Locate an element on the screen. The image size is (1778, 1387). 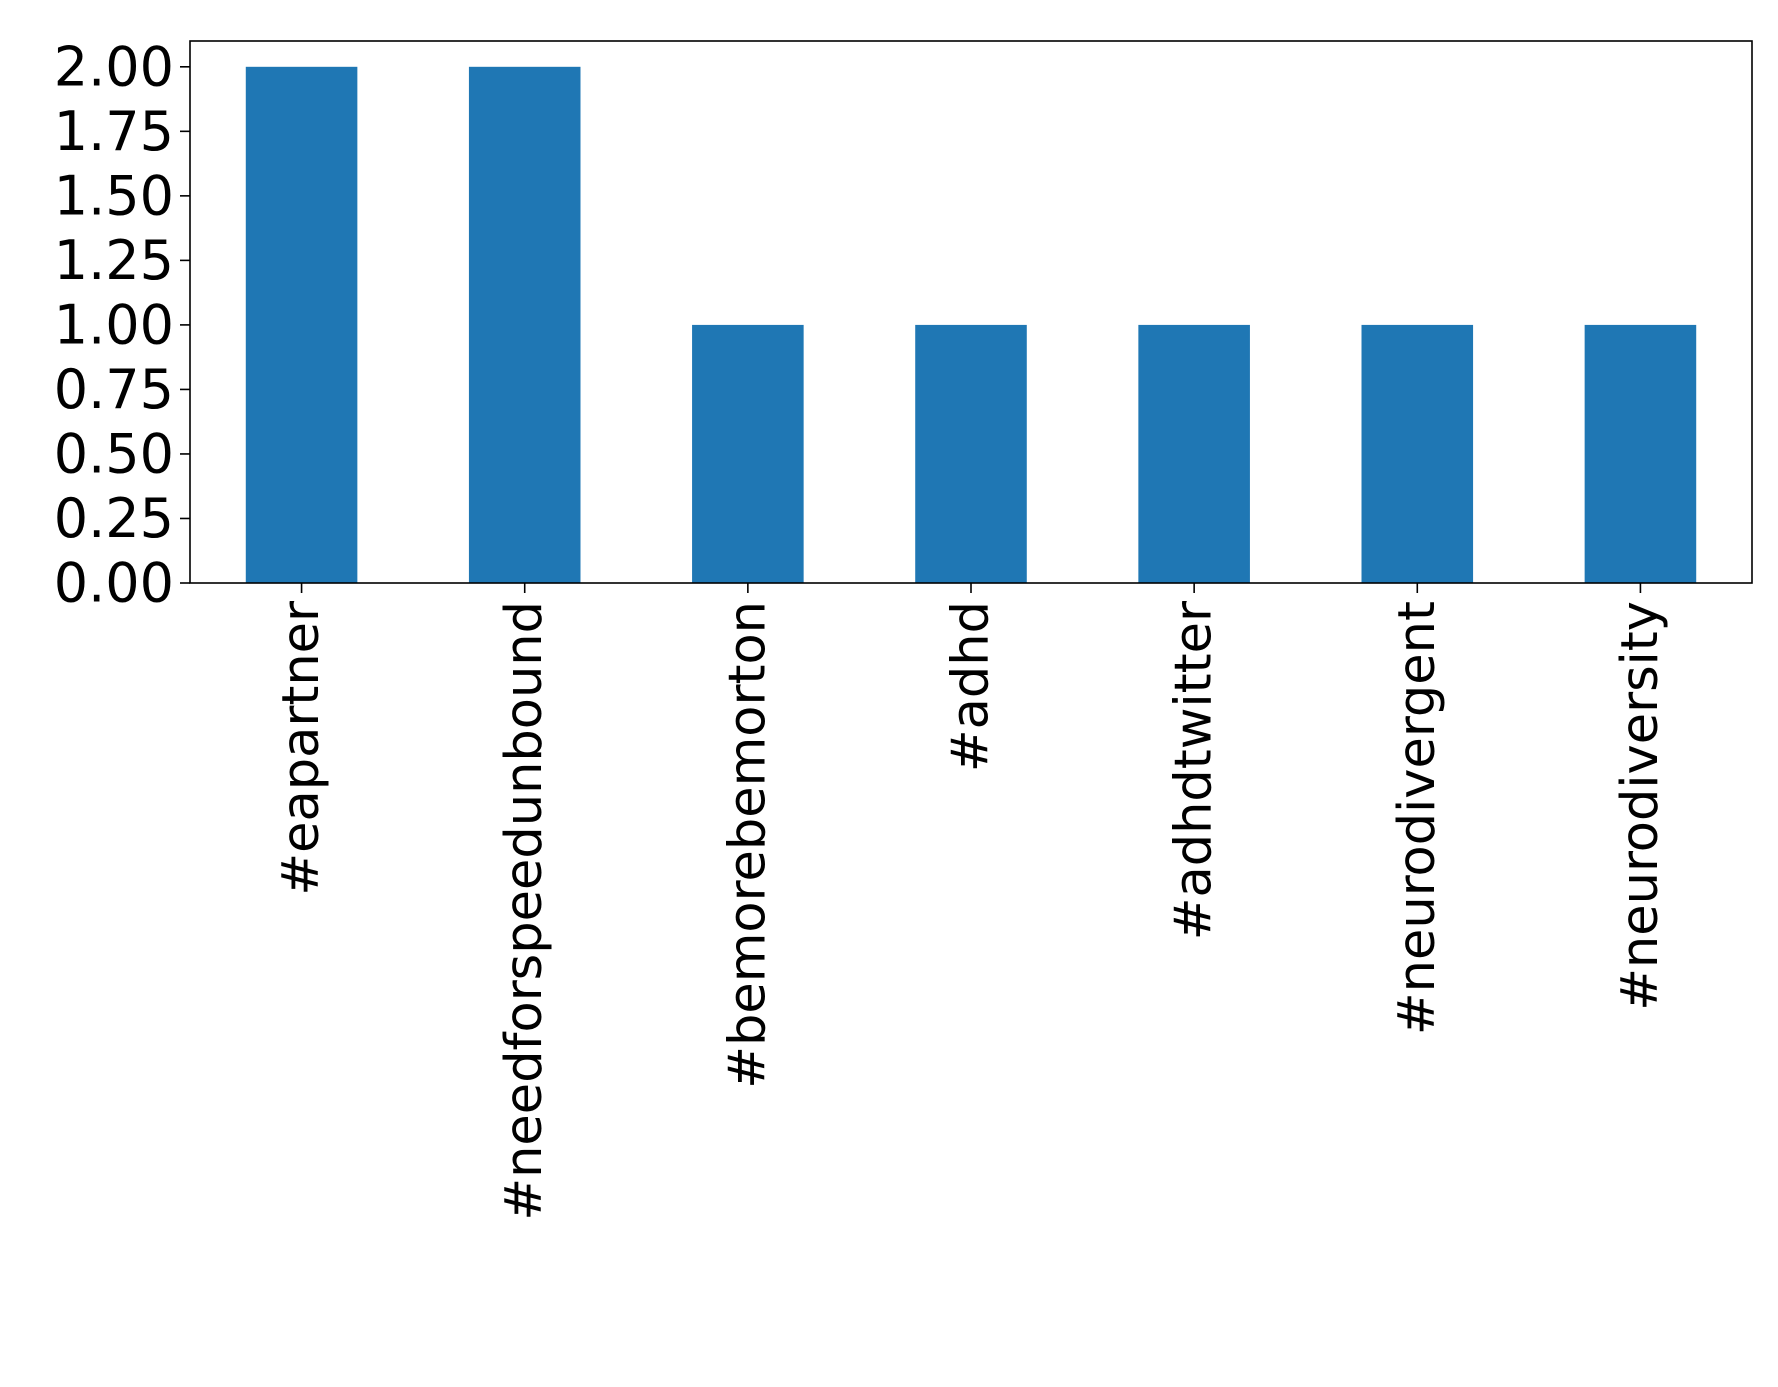
y-tick-label: 0.00 is located at coordinates (114, 583).